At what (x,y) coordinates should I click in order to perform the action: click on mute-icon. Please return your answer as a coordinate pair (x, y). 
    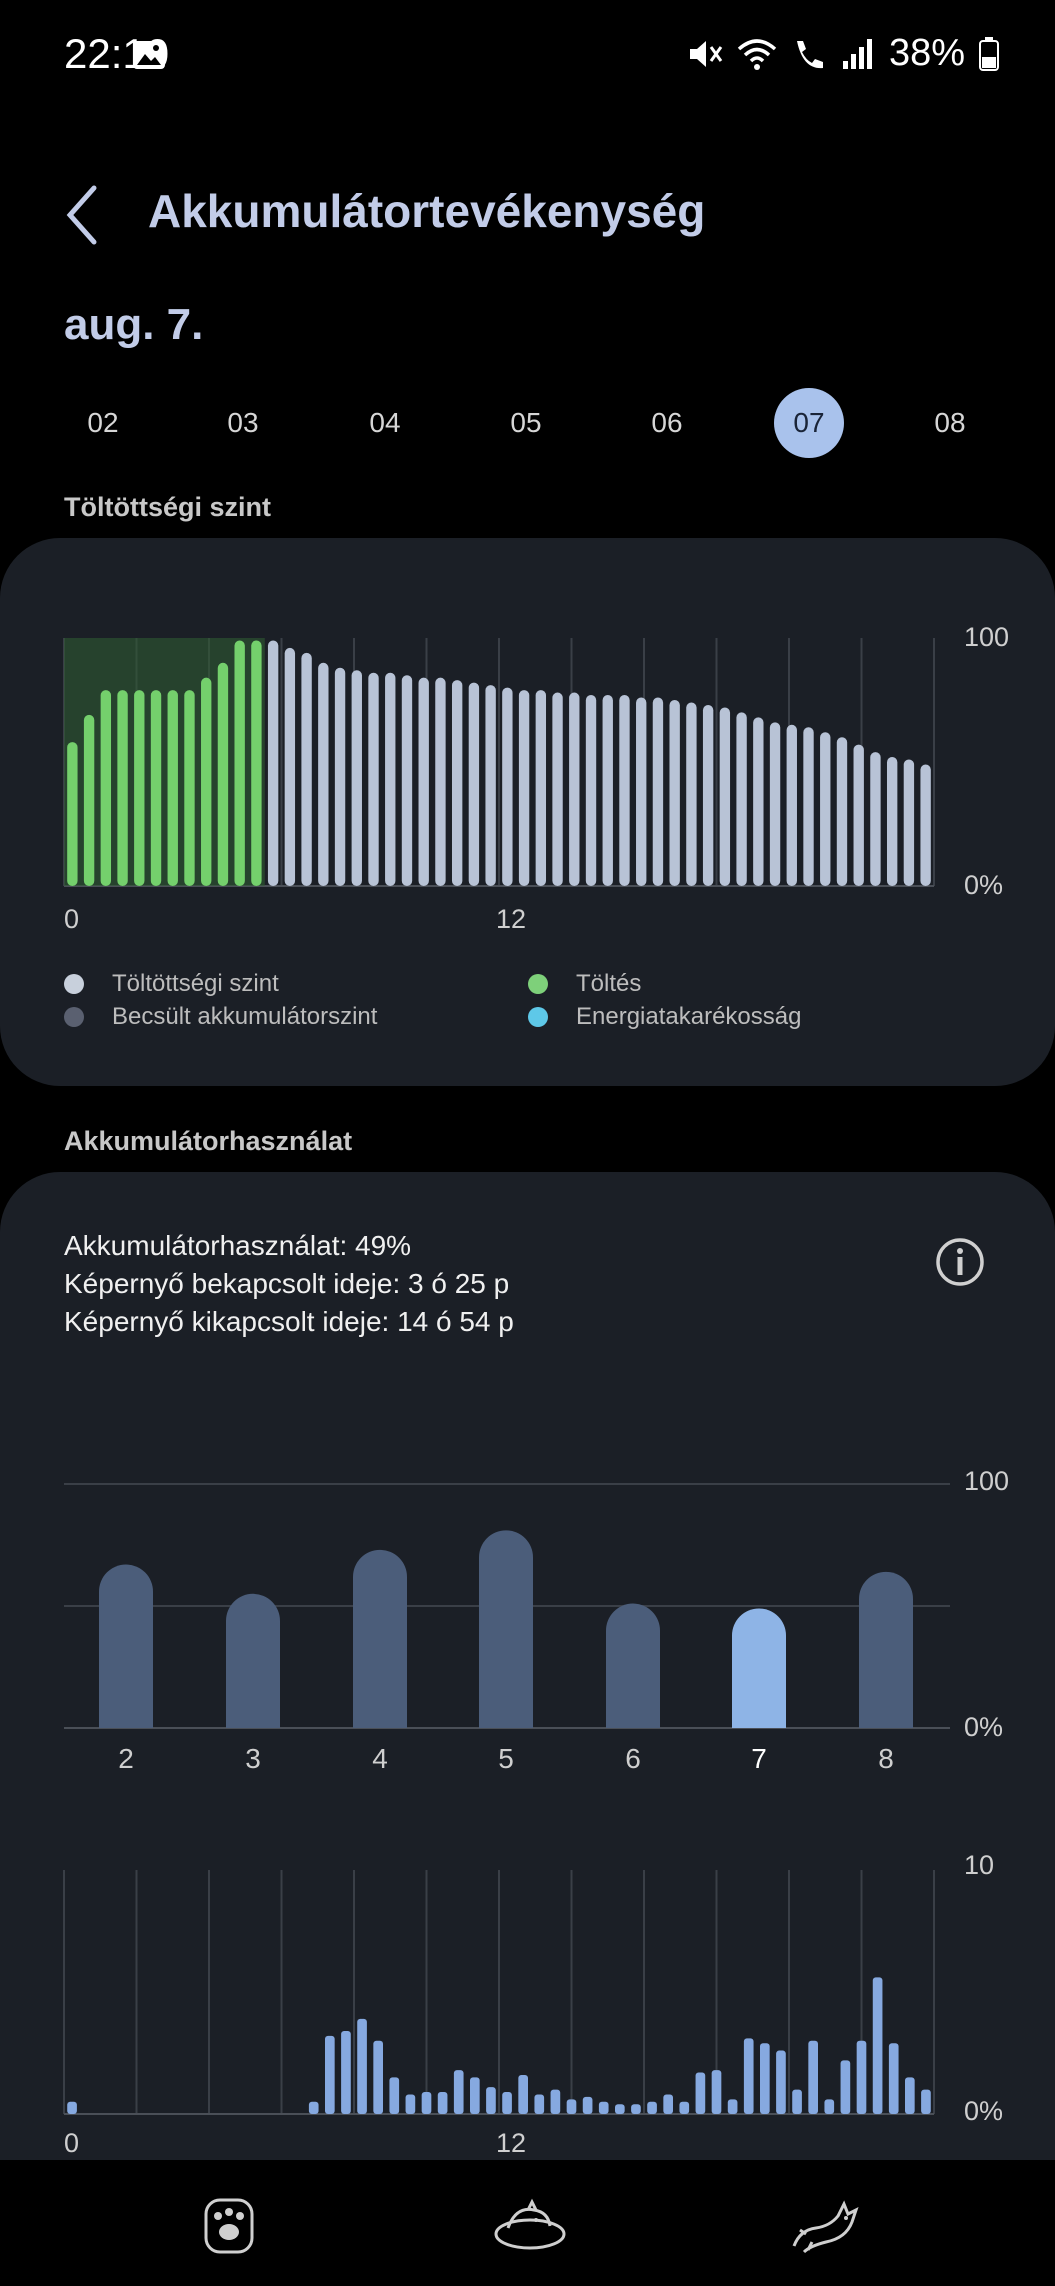
    Looking at the image, I should click on (706, 53).